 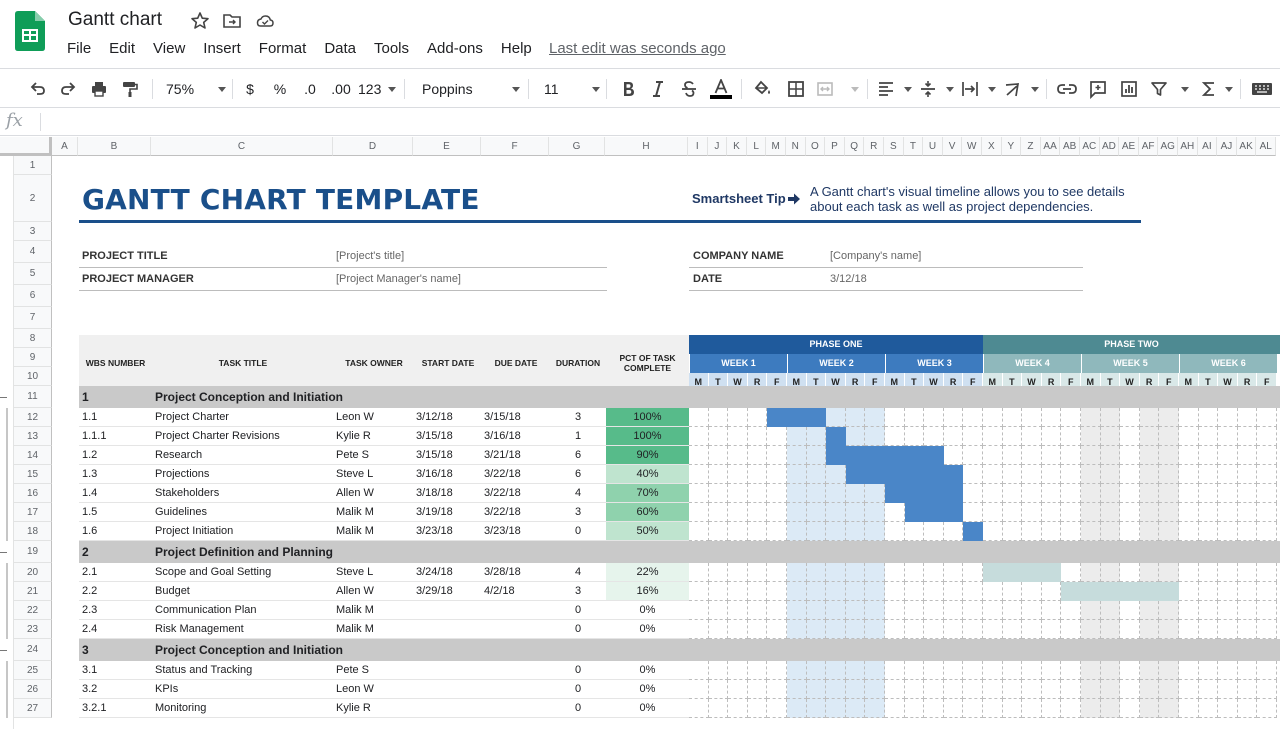 What do you see at coordinates (355, 610) in the screenshot?
I see `task-owner-cell: Malik M` at bounding box center [355, 610].